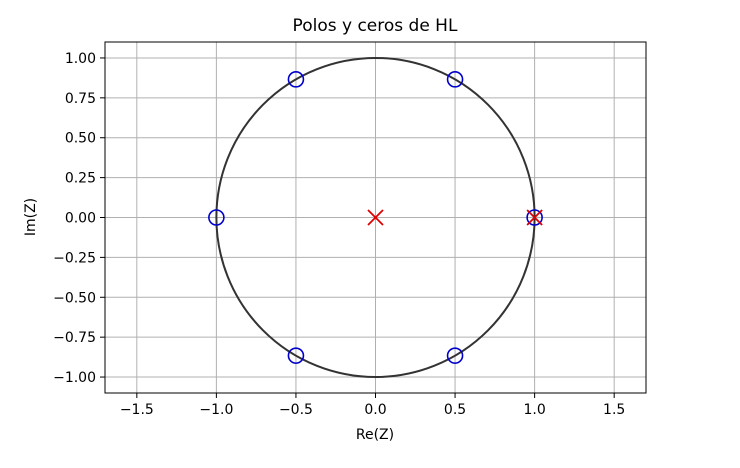 The width and height of the screenshot is (740, 468). What do you see at coordinates (614, 410) in the screenshot?
I see `x-tick-label: 1.5` at bounding box center [614, 410].